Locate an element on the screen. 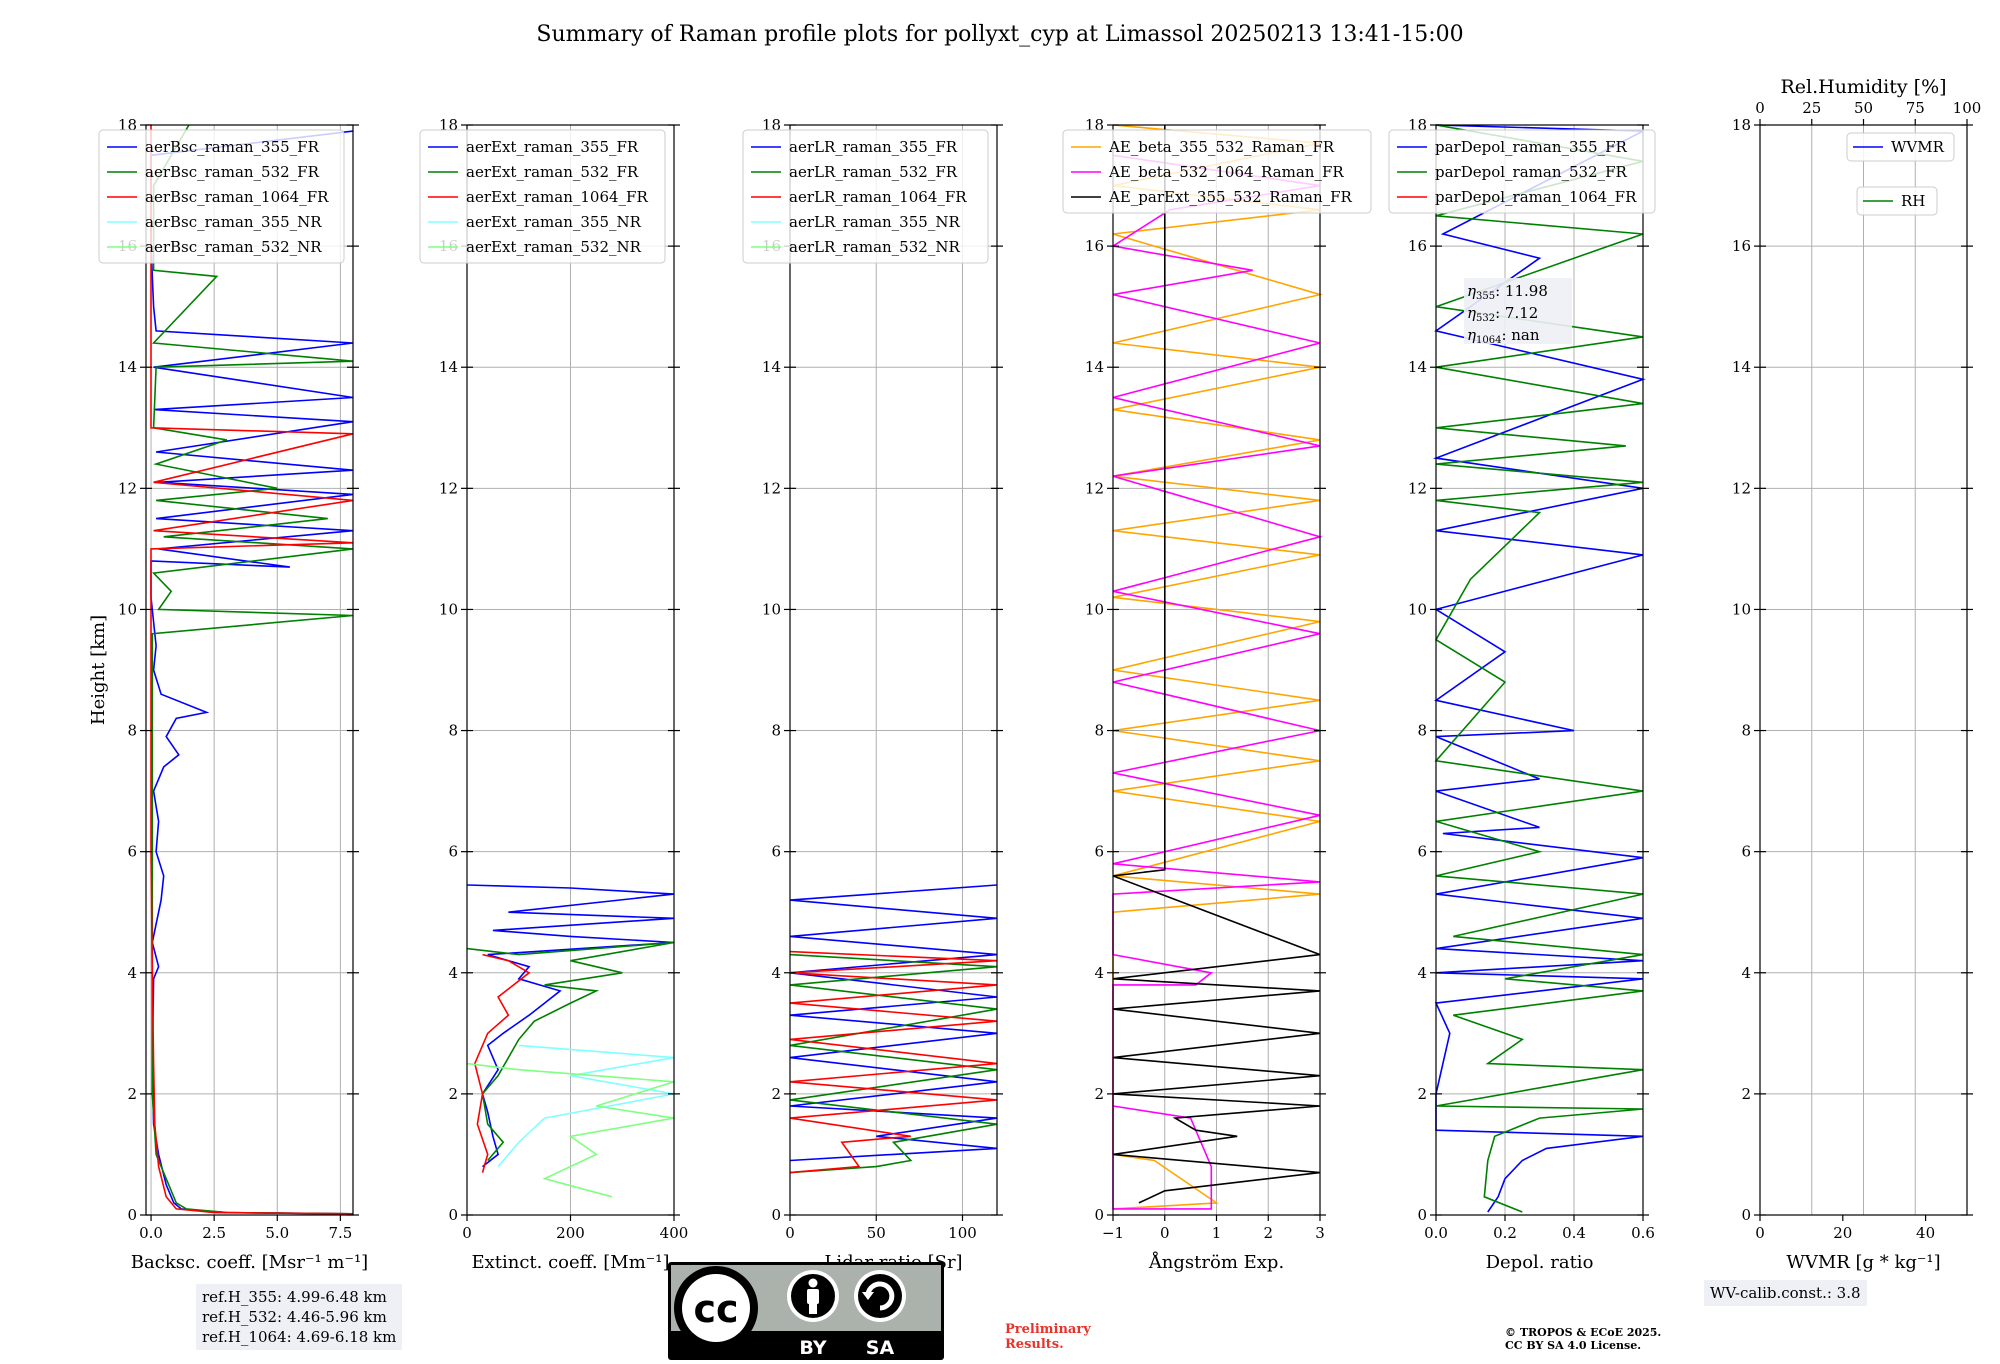 This screenshot has height=1364, width=2000. legend-label: aerBsc_raman_1064_FR is located at coordinates (237, 197).